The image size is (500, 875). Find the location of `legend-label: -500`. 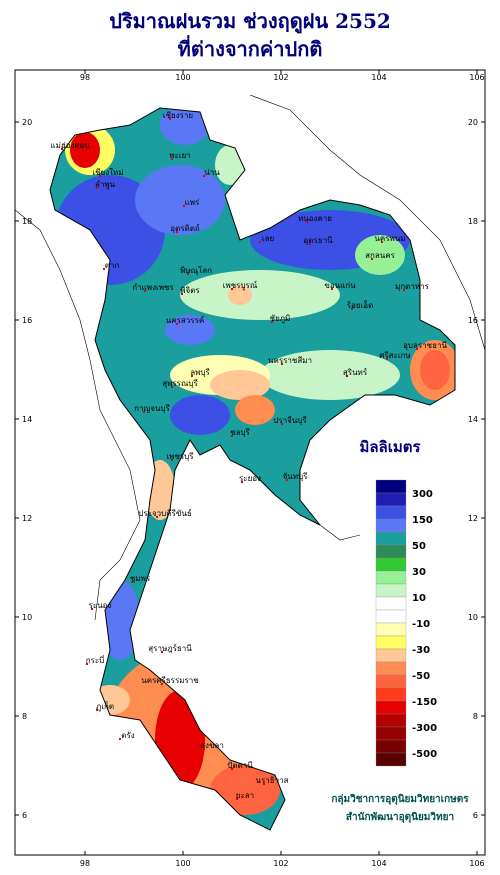

legend-label: -500 is located at coordinates (424, 754).